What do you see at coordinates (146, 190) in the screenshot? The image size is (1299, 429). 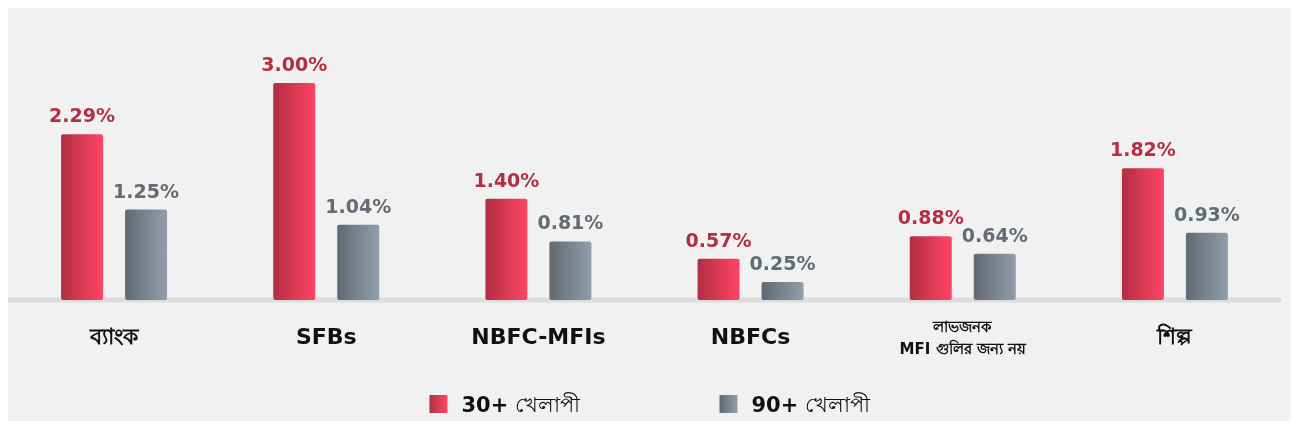 I see `data-label: 1.25%` at bounding box center [146, 190].